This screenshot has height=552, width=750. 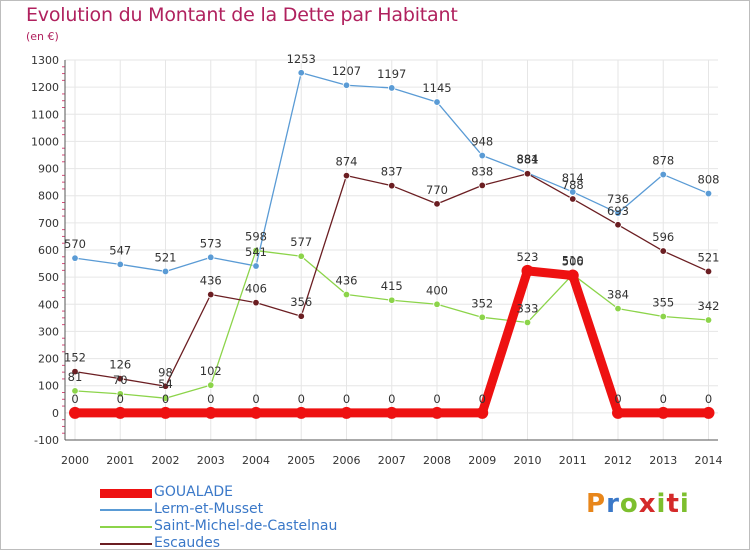 What do you see at coordinates (48, 331) in the screenshot?
I see `y-tick-label: 300` at bounding box center [48, 331].